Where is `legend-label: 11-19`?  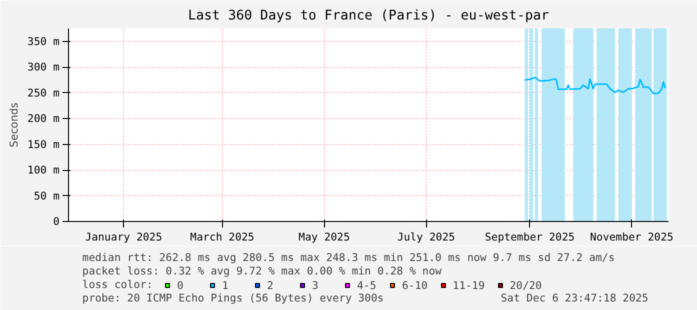
legend-label: 11-19 is located at coordinates (468, 285).